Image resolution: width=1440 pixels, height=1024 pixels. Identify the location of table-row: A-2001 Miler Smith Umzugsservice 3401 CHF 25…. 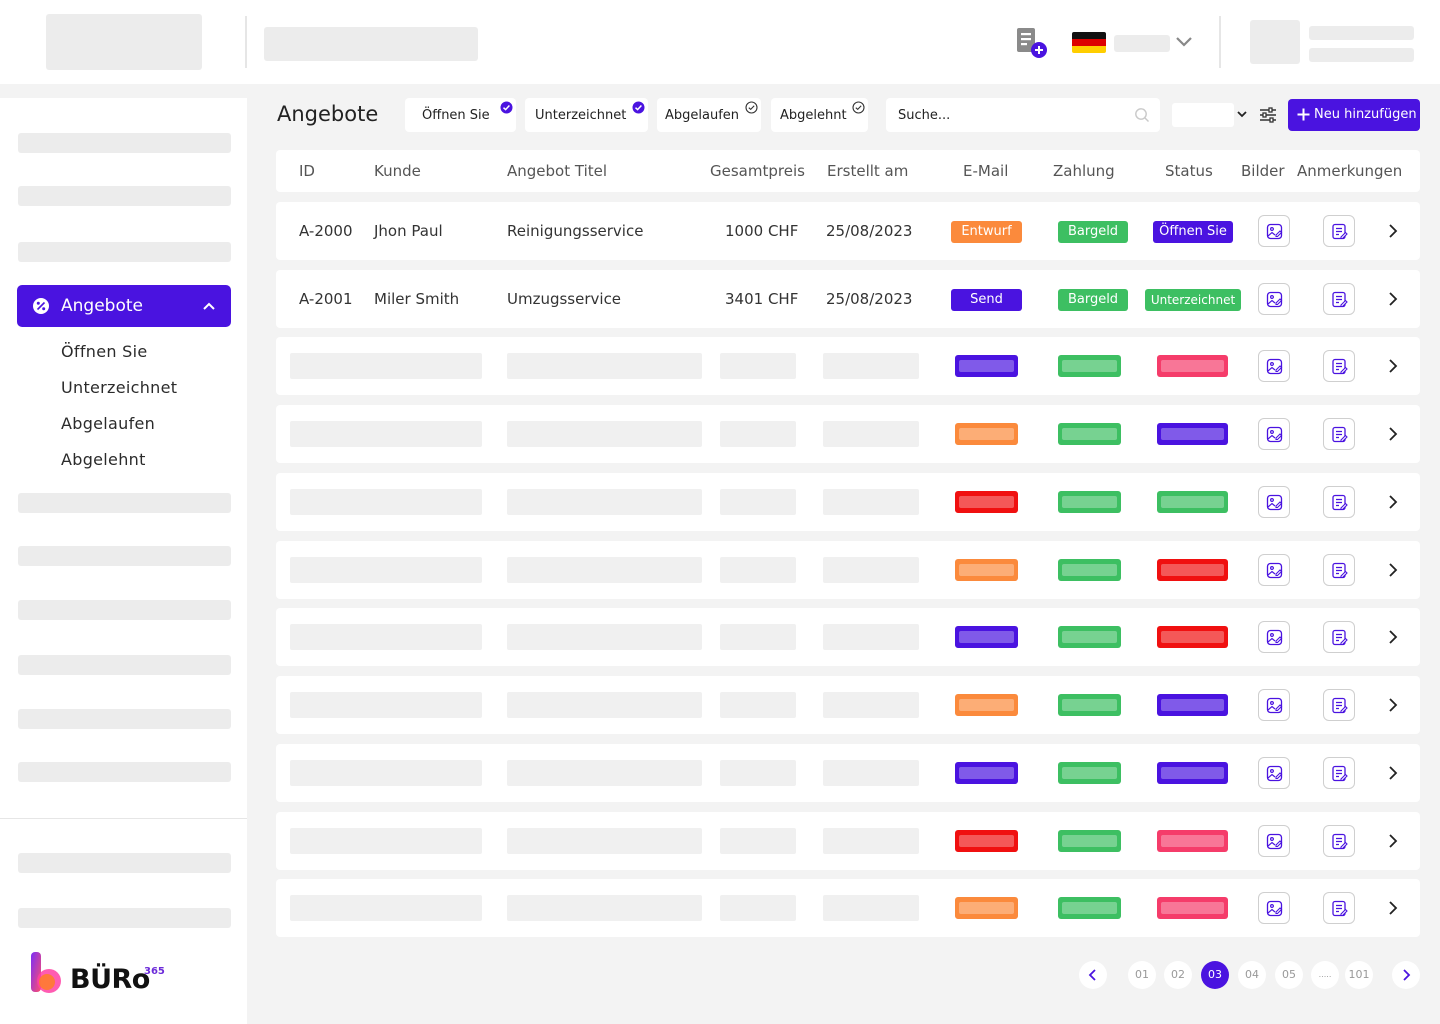
(848, 299).